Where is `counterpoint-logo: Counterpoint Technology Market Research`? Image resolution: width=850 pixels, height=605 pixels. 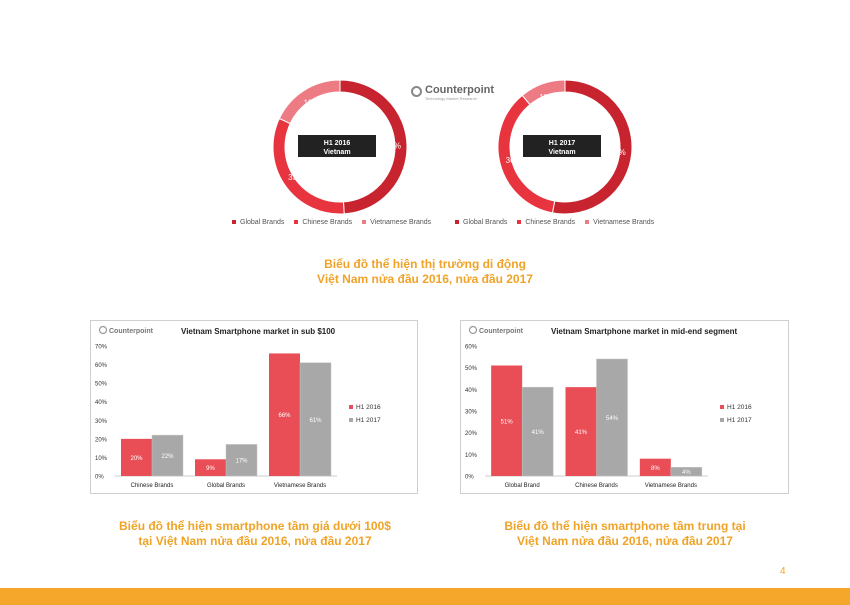
counterpoint-logo: Counterpoint Technology Market Research is located at coordinates (453, 94).